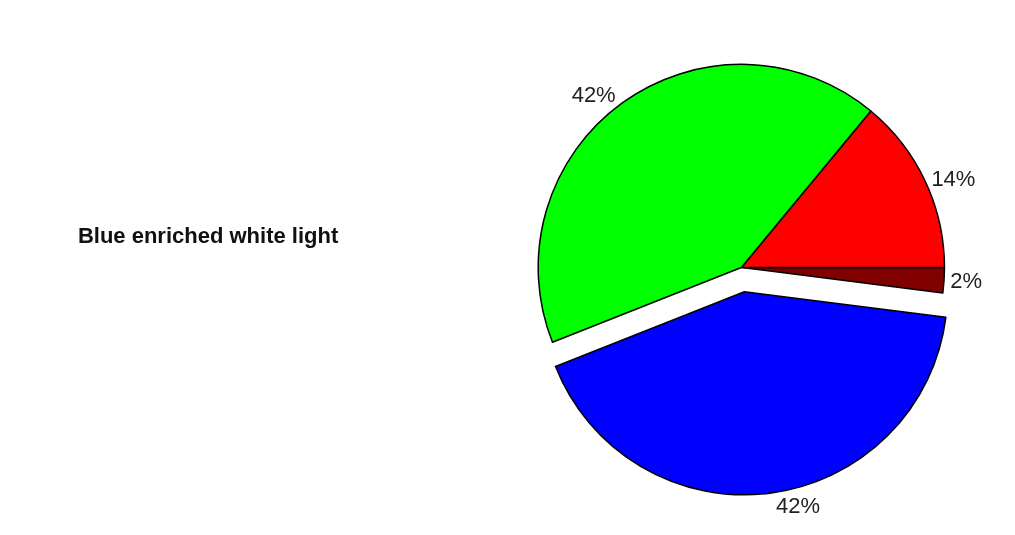 The height and width of the screenshot is (535, 1015). What do you see at coordinates (953, 179) in the screenshot?
I see `data-label: 14%` at bounding box center [953, 179].